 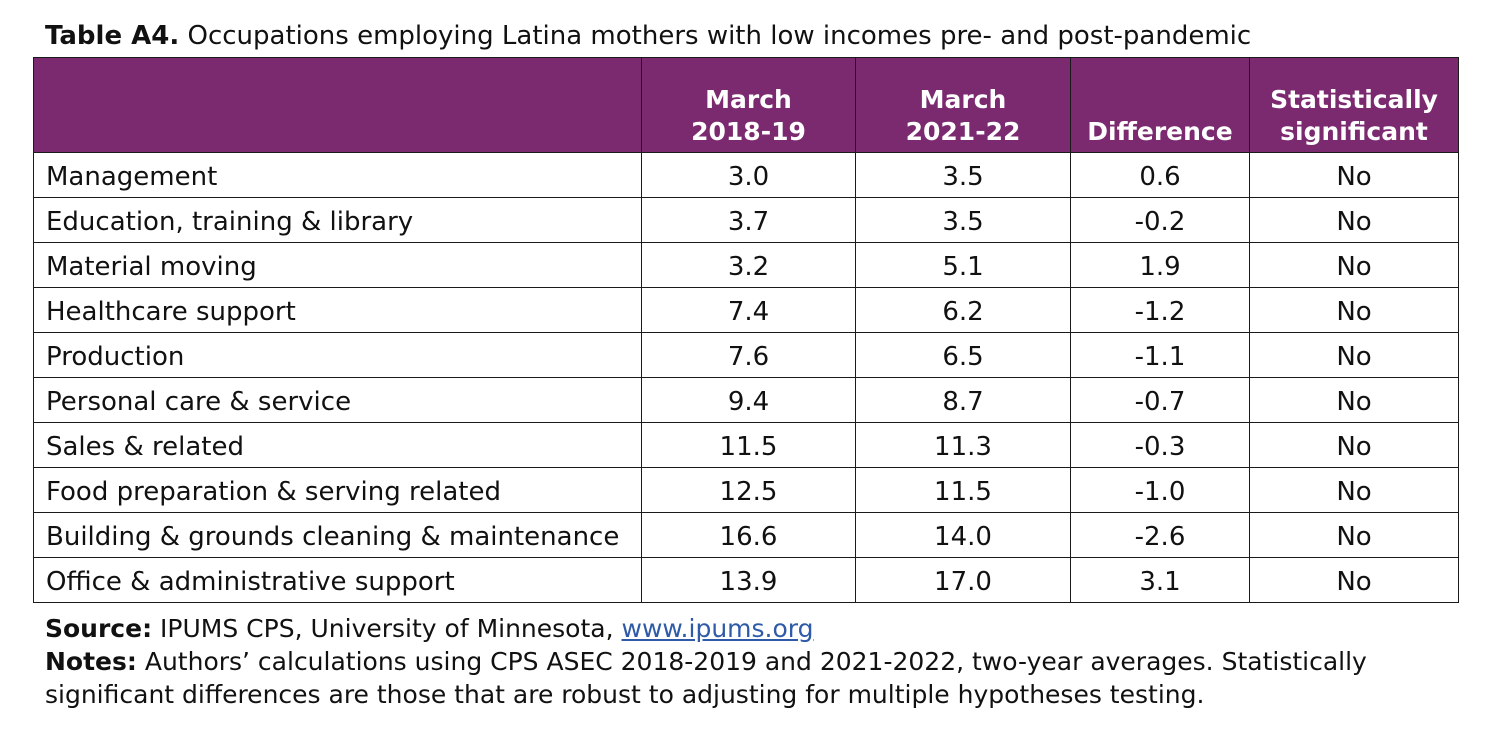 I want to click on cell-occupation: Education, training & library, so click(x=337, y=220).